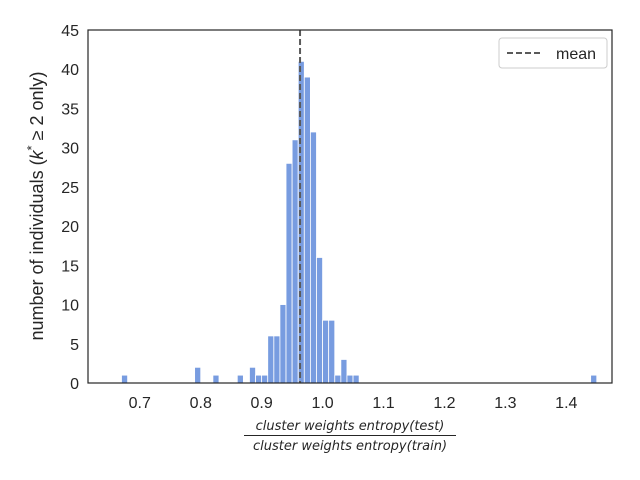 The height and width of the screenshot is (480, 640). I want to click on y-tick-label: 40, so click(70, 70).